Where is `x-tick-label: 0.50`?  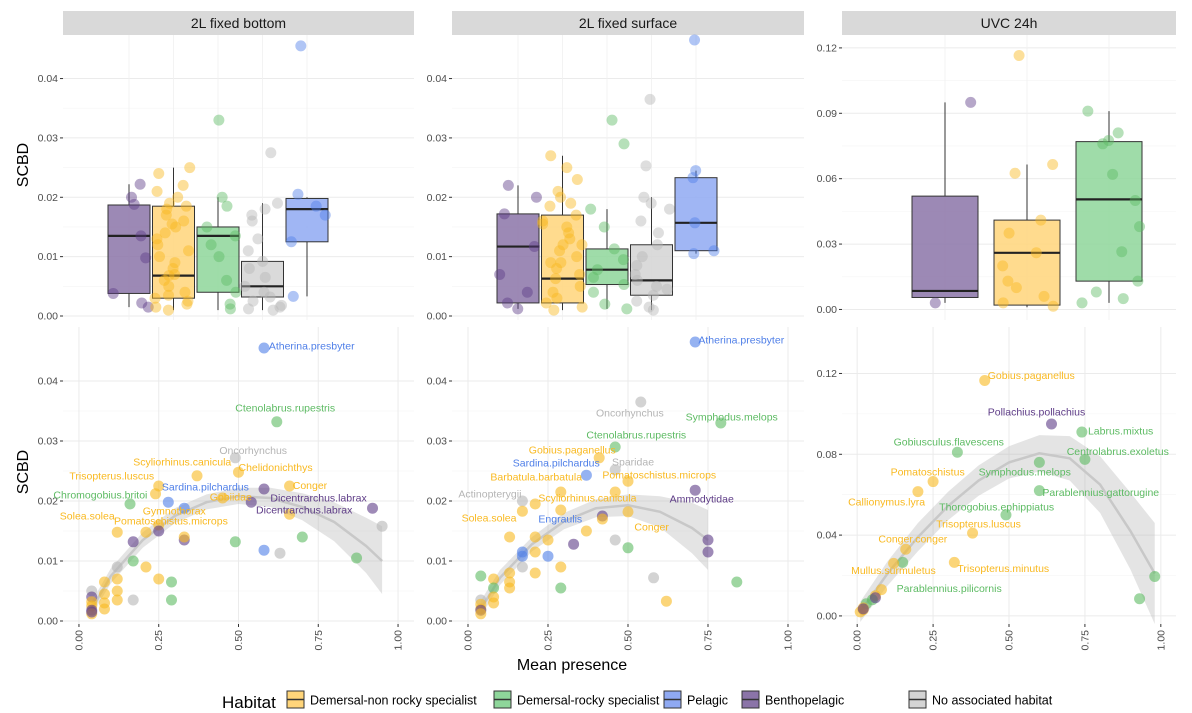
x-tick-label: 0.50 is located at coordinates (1010, 640).